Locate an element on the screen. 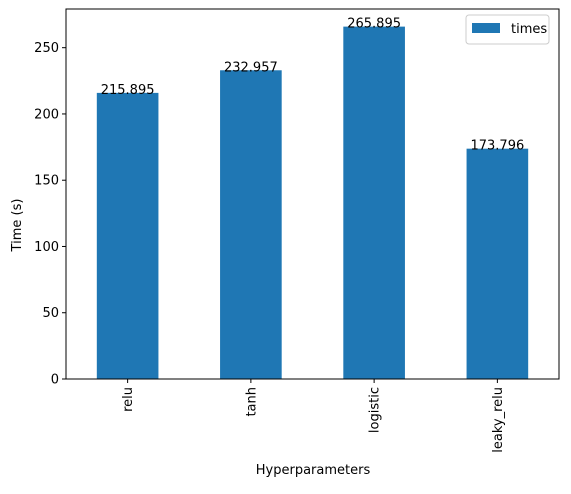  y-tick-label-150: 150 is located at coordinates (46, 181).